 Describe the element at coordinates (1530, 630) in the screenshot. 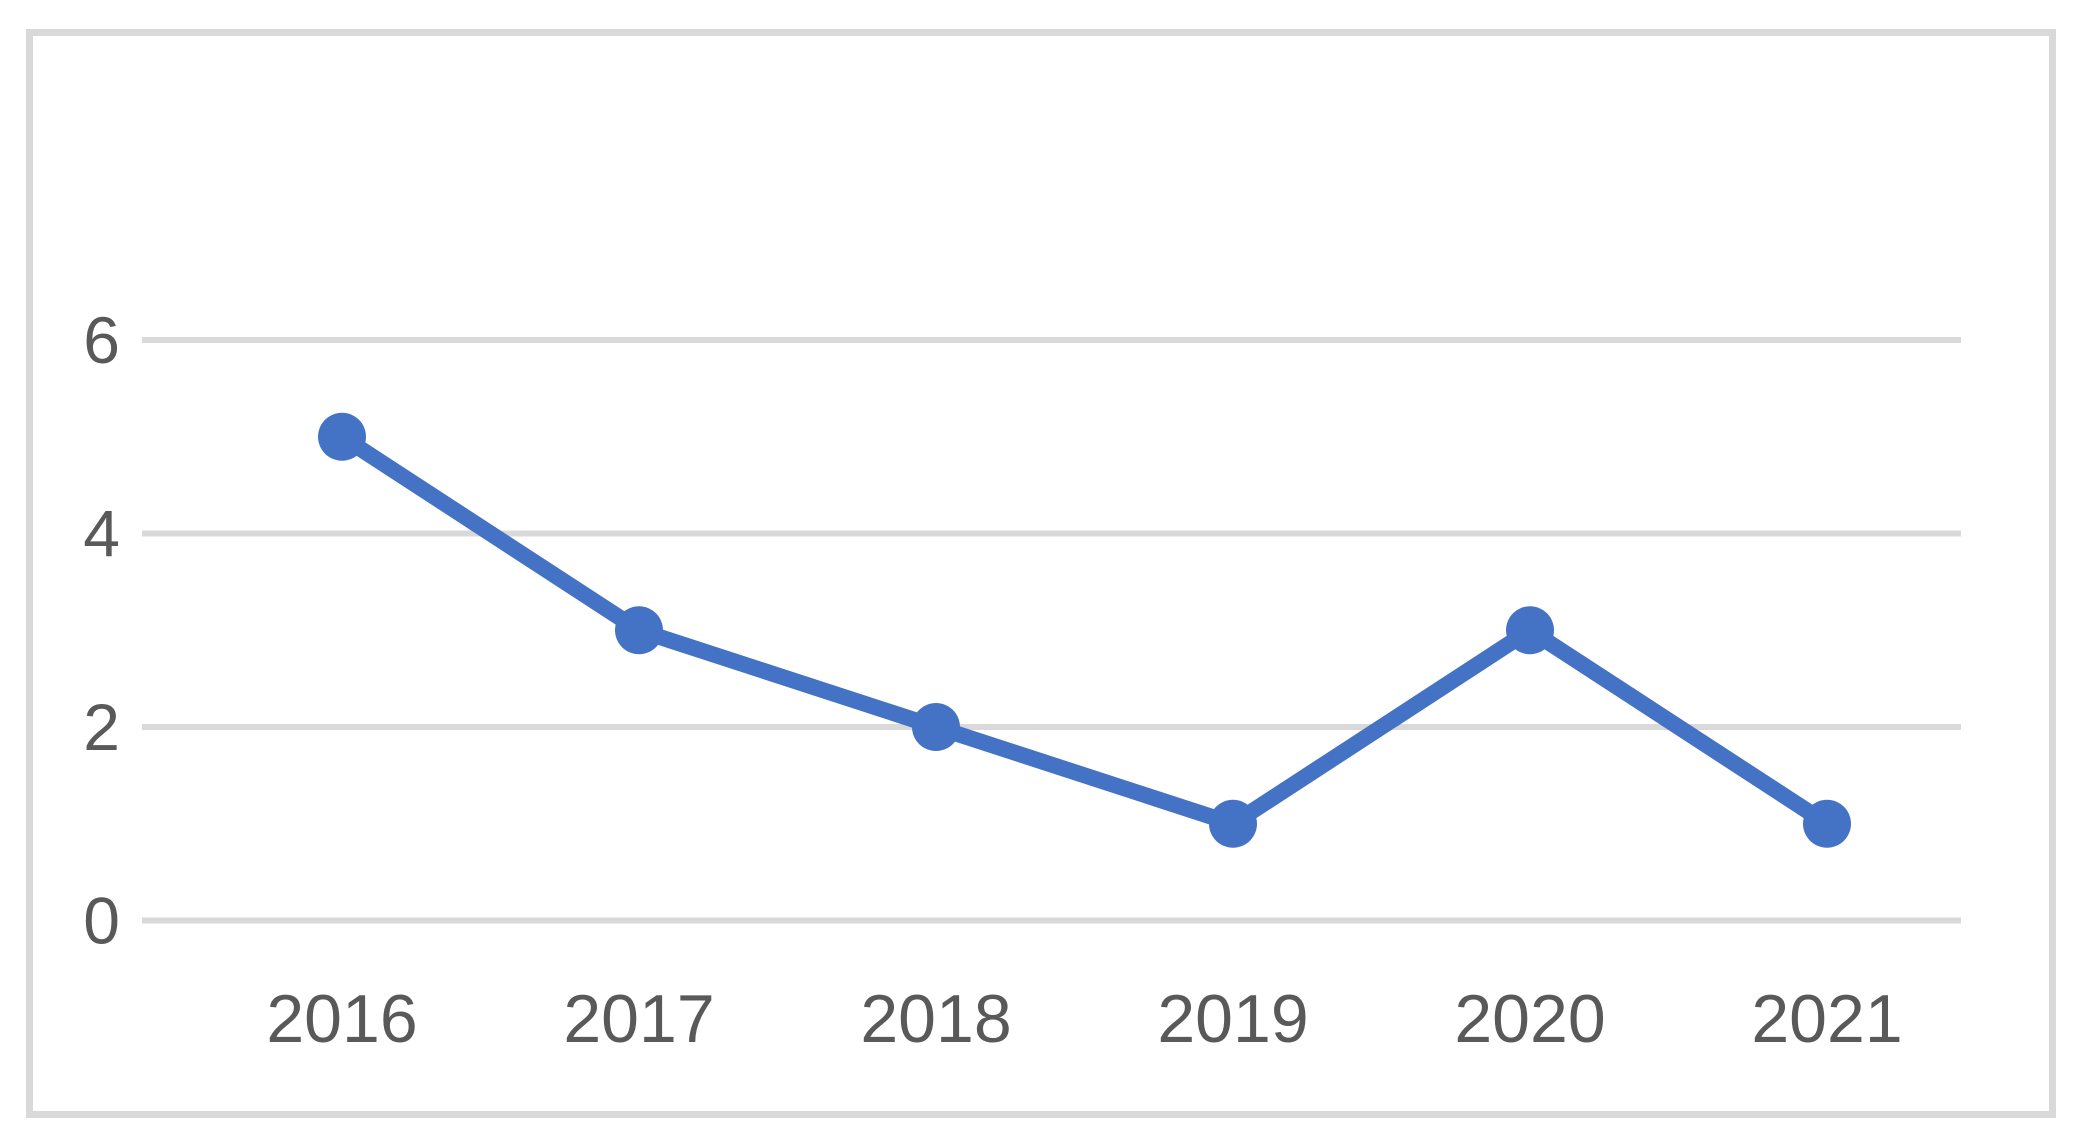

I see `data-point-2020` at that location.